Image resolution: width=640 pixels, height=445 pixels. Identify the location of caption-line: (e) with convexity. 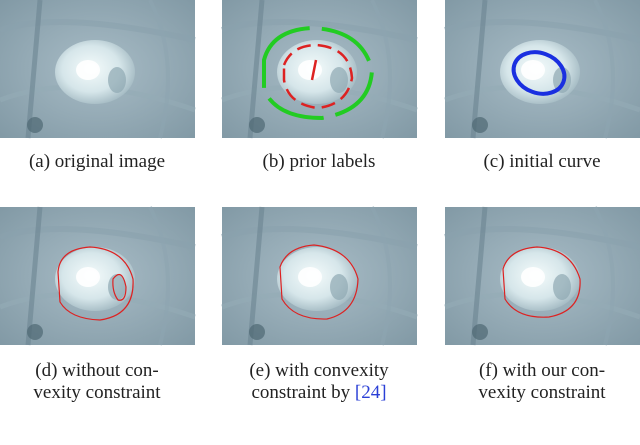
(319, 370).